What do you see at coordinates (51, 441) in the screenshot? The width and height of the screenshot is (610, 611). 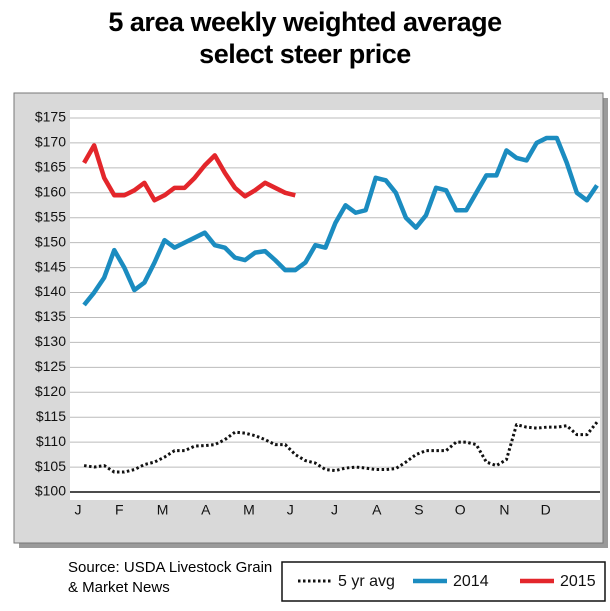 I see `y-tick-label: $110` at bounding box center [51, 441].